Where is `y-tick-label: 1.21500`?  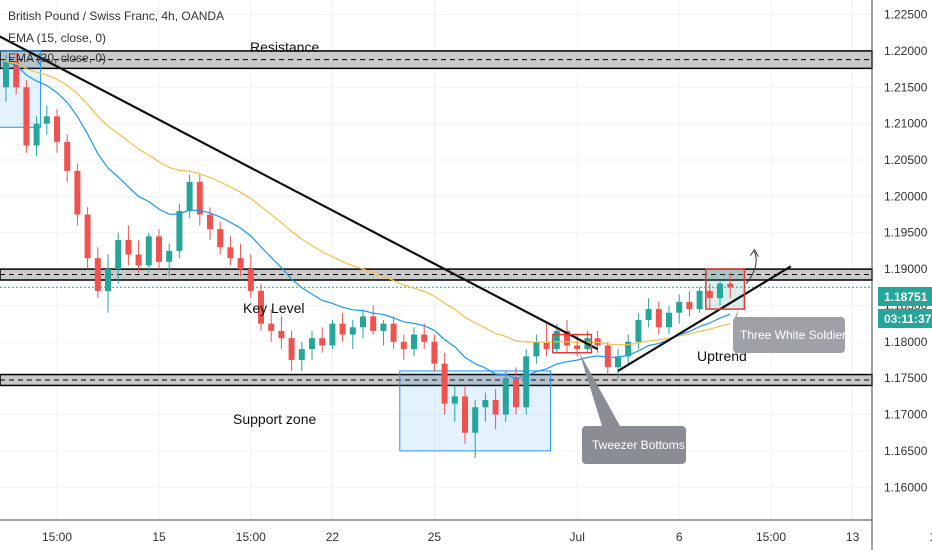 y-tick-label: 1.21500 is located at coordinates (906, 87).